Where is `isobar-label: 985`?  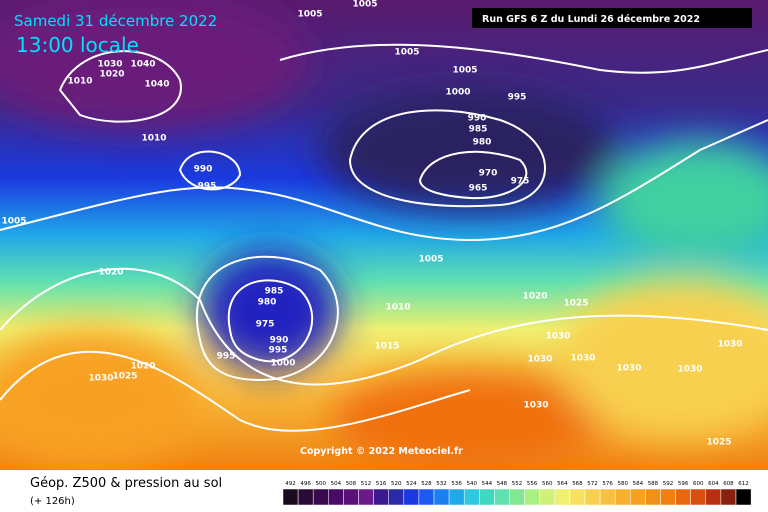
isobar-label: 985 is located at coordinates (478, 130).